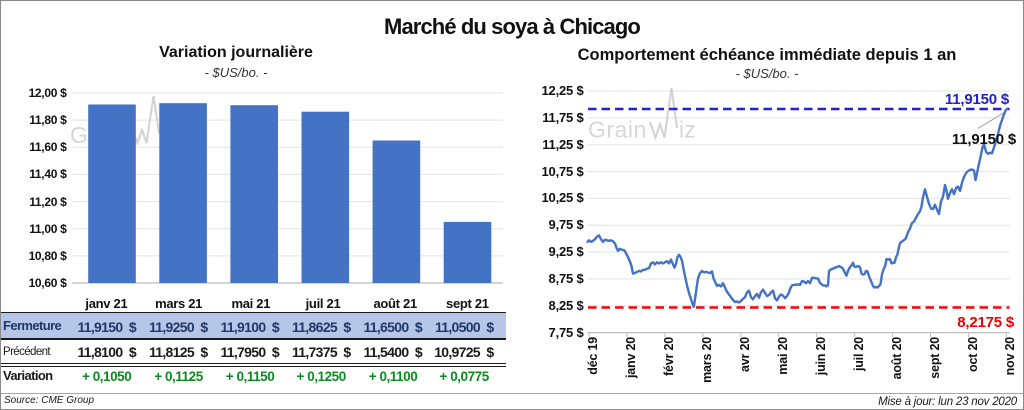 The width and height of the screenshot is (1024, 410). Describe the element at coordinates (687, 130) in the screenshot. I see `svg-text: iz` at that location.